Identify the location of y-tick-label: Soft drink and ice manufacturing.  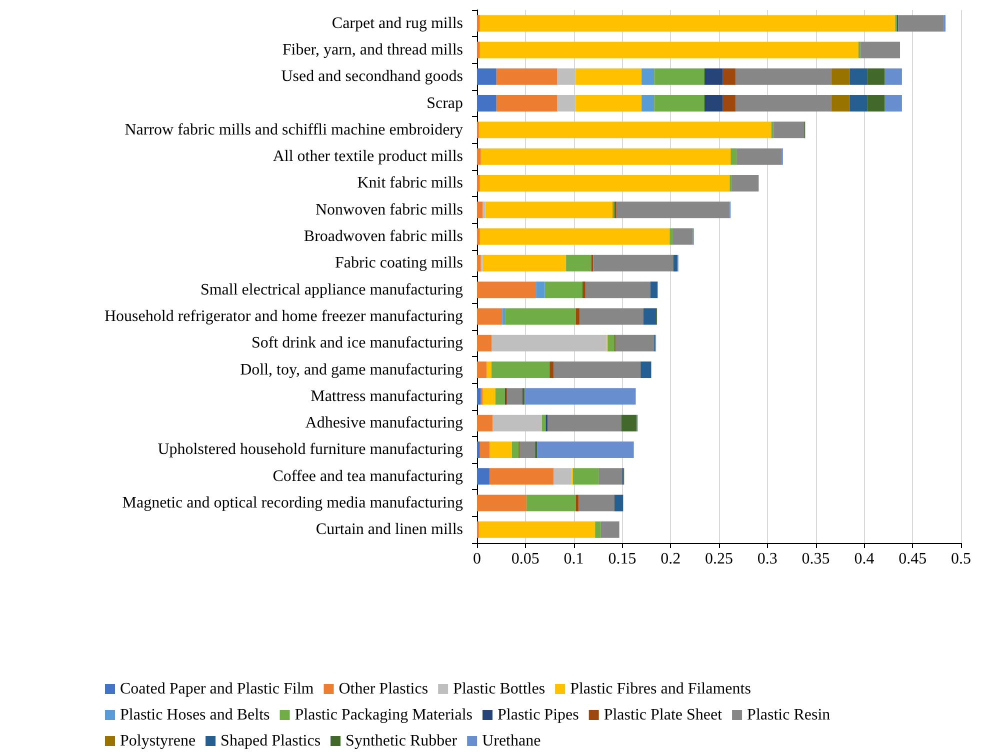
(357, 343).